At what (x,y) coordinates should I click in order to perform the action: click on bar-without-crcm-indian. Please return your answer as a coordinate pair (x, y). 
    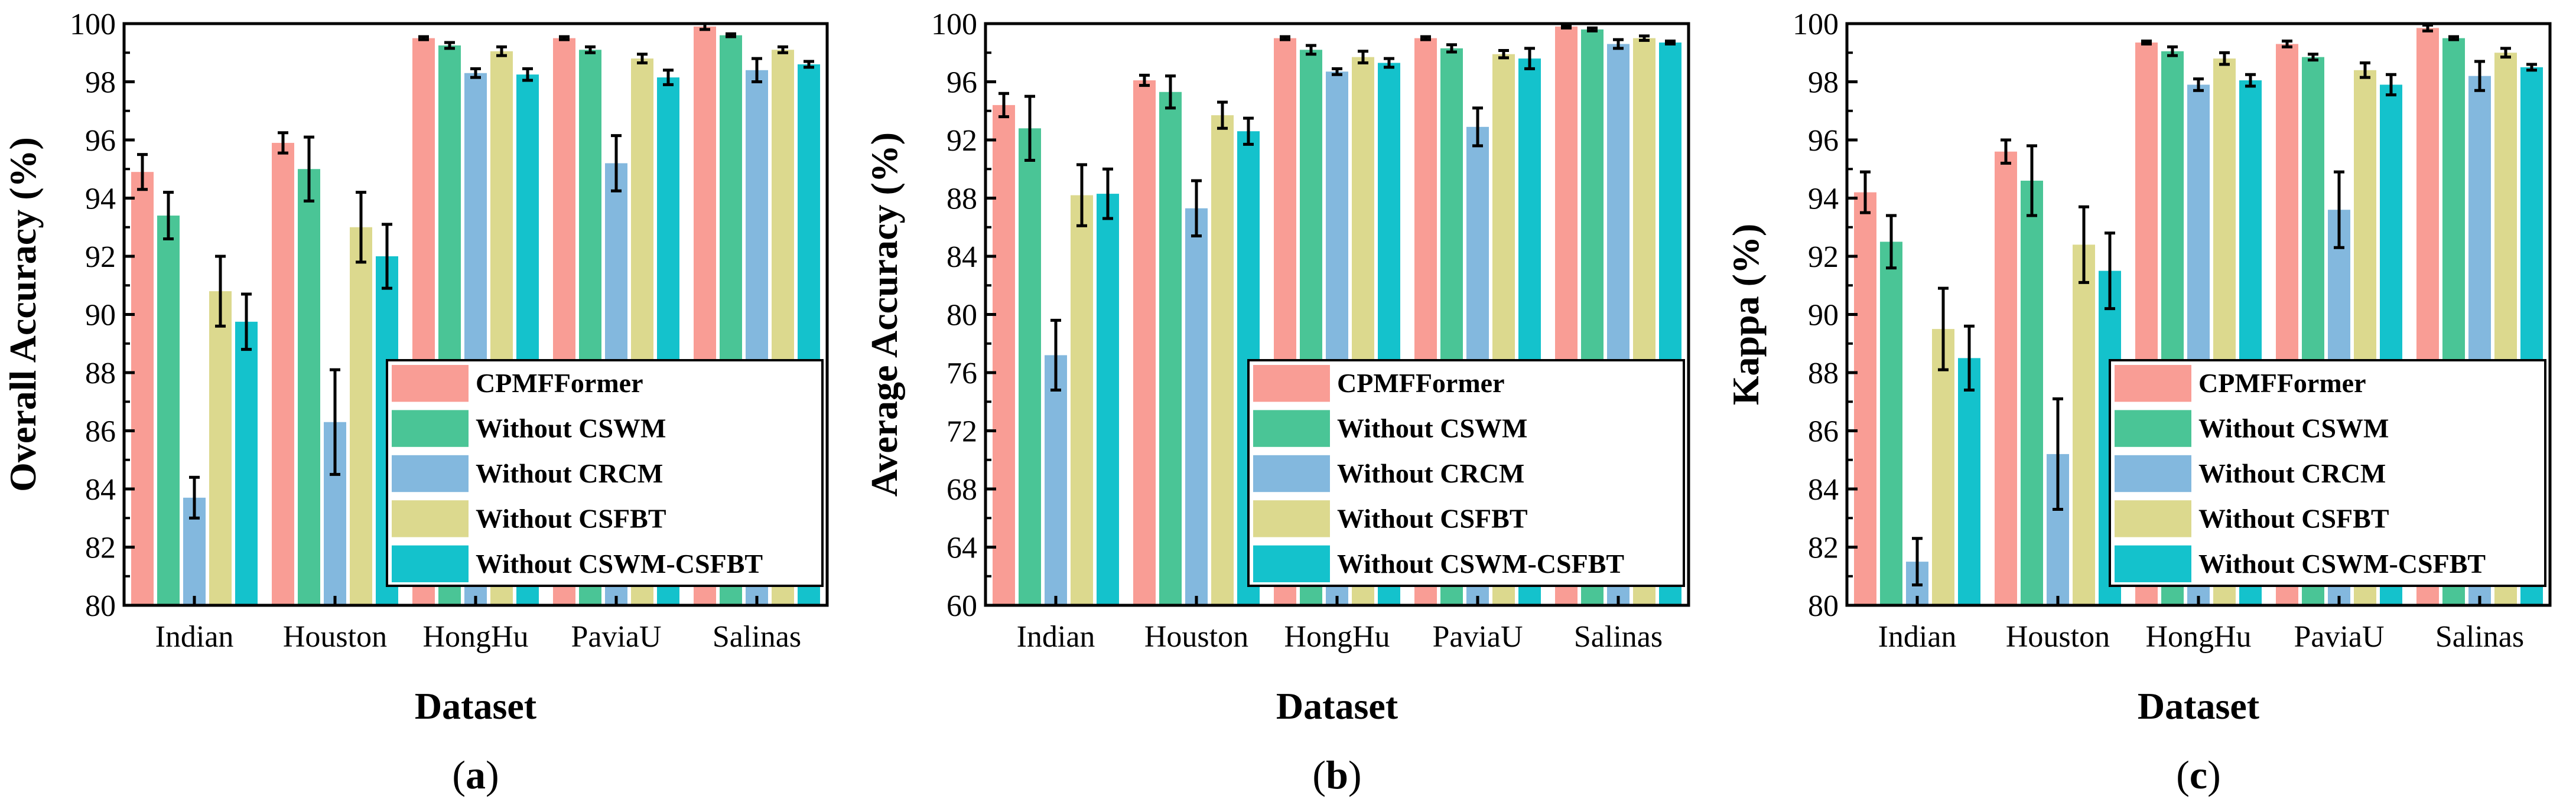
    Looking at the image, I should click on (1056, 480).